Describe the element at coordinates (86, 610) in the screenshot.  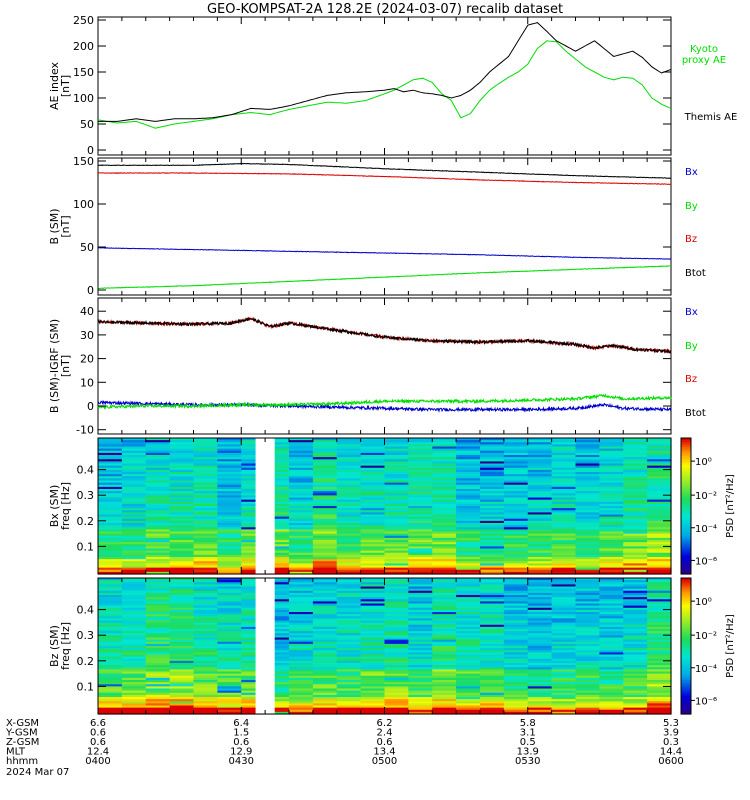
I see `y-tick-label: 0.4` at that location.